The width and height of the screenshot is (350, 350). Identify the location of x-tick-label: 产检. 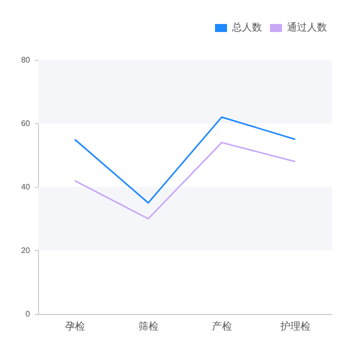
(222, 326).